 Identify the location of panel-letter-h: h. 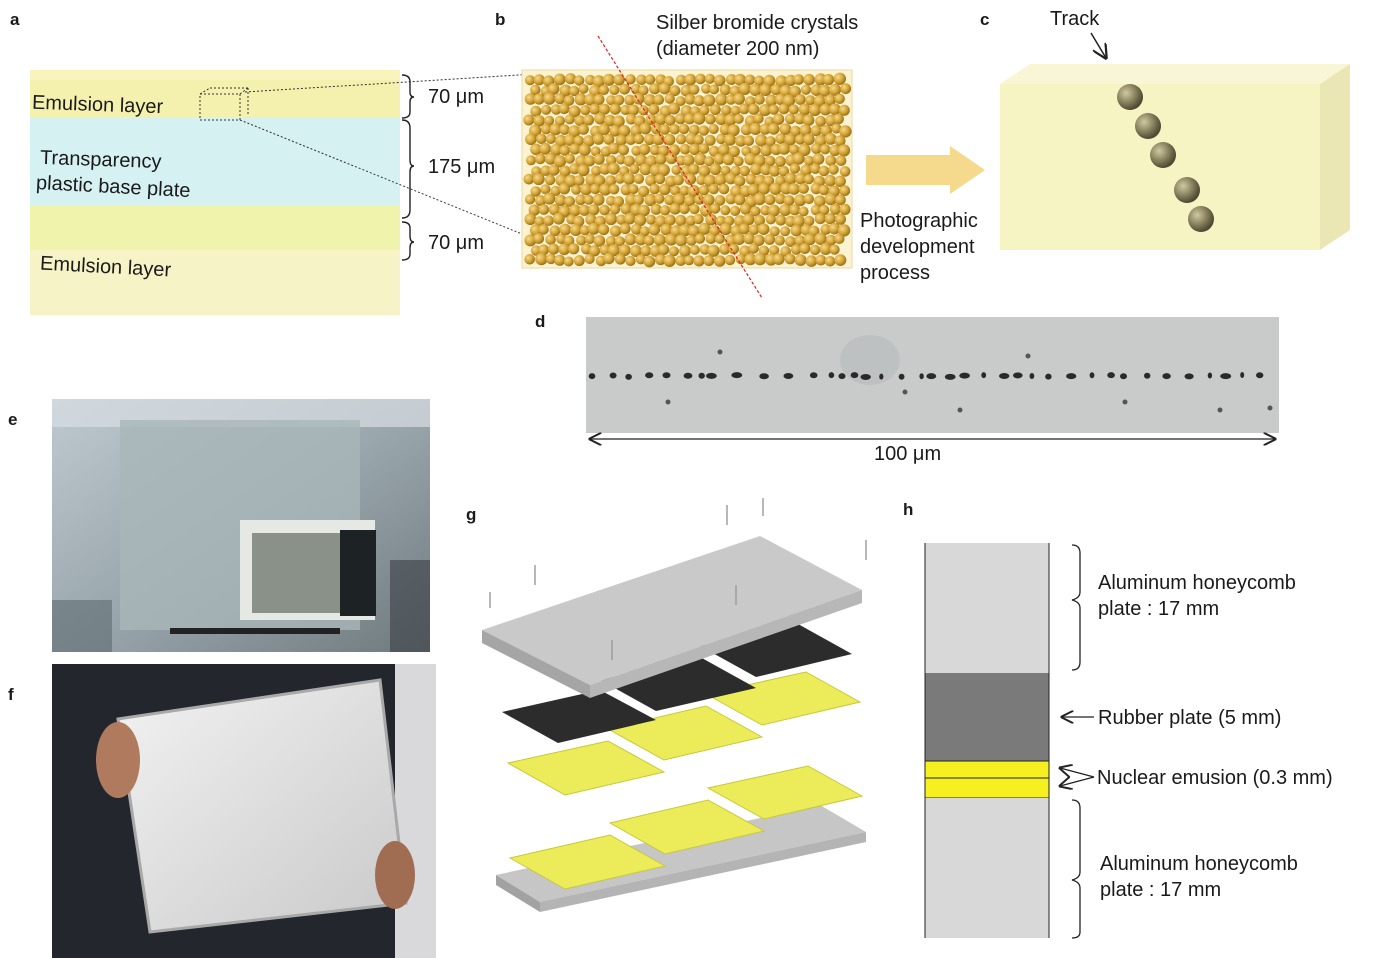
(908, 509).